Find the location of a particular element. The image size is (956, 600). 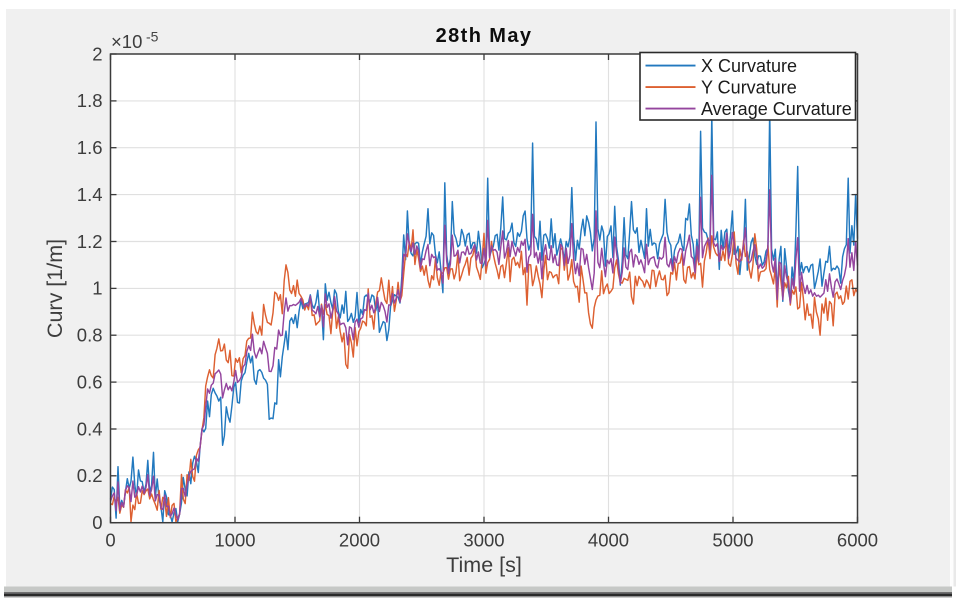

svg-text: 28th May is located at coordinates (484, 36).